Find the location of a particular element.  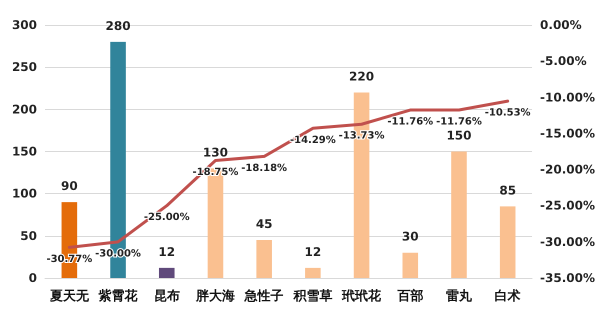

x-tick-label: 夏天无 is located at coordinates (69, 296).